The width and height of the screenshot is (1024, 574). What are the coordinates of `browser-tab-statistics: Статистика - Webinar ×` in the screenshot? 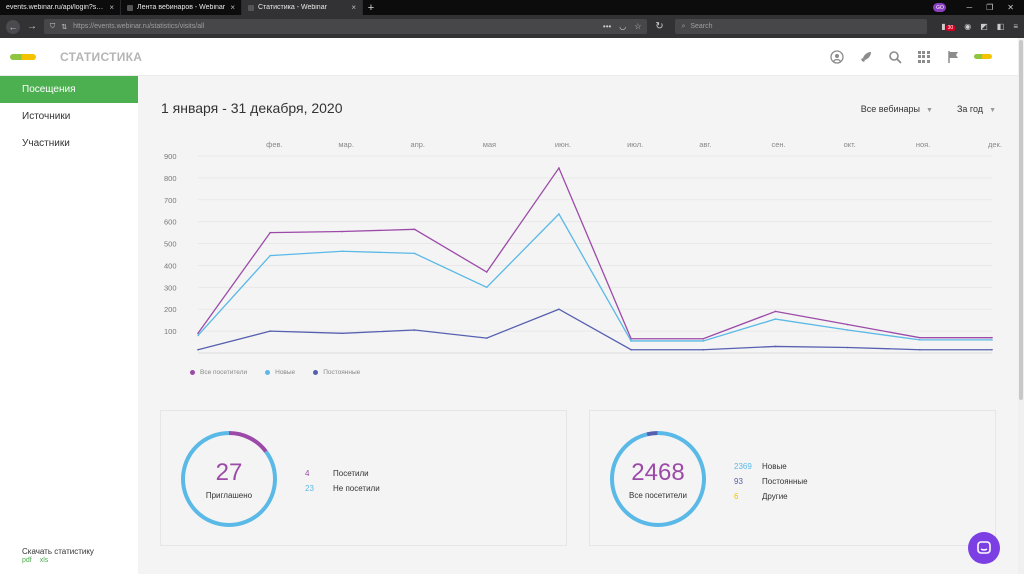 It's located at (302, 7).